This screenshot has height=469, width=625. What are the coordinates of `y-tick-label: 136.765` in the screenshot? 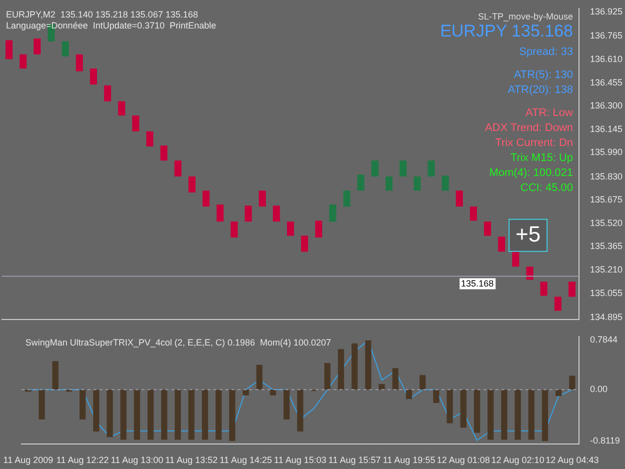 It's located at (606, 35).